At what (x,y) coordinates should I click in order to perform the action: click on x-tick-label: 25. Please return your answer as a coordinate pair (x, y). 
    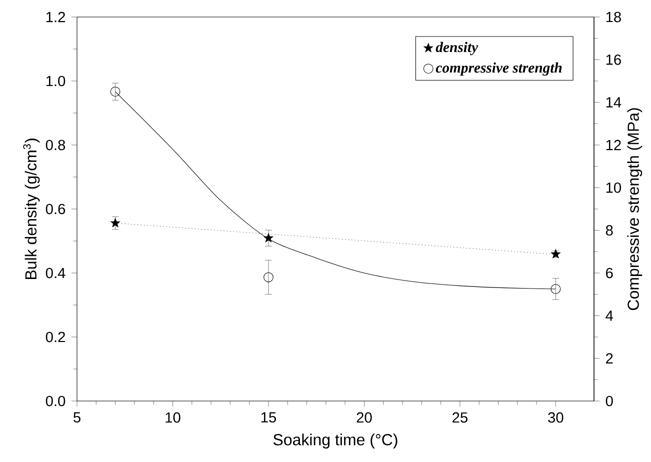
    Looking at the image, I should click on (460, 417).